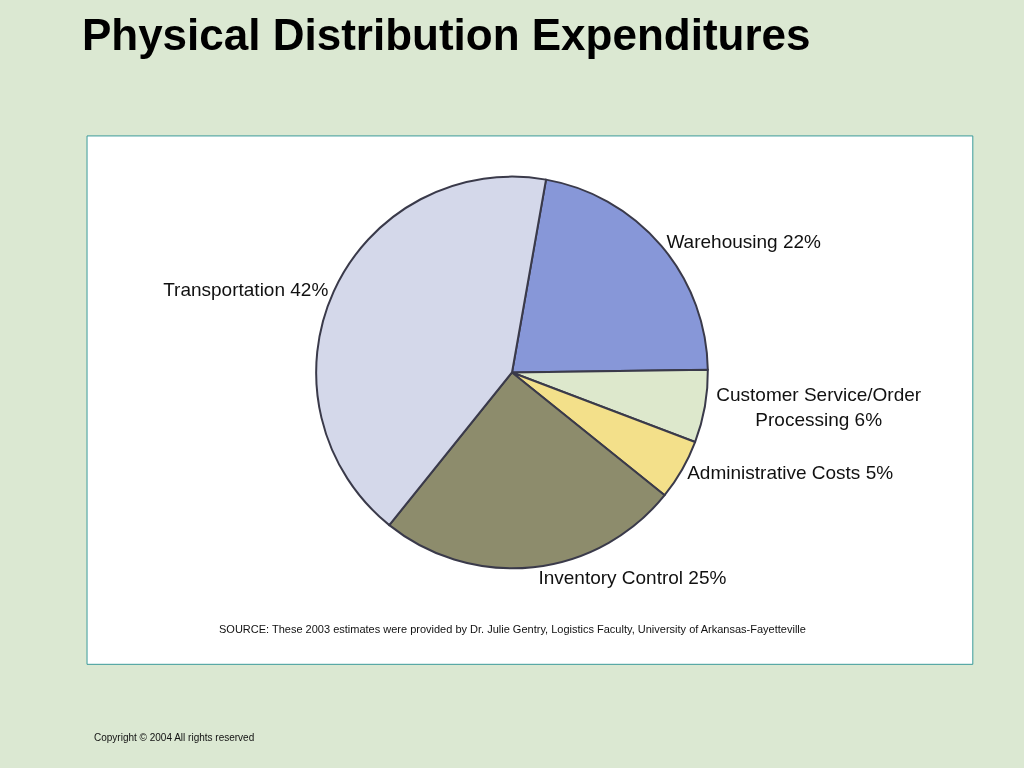  I want to click on slice-label: Transportation 42%, so click(246, 290).